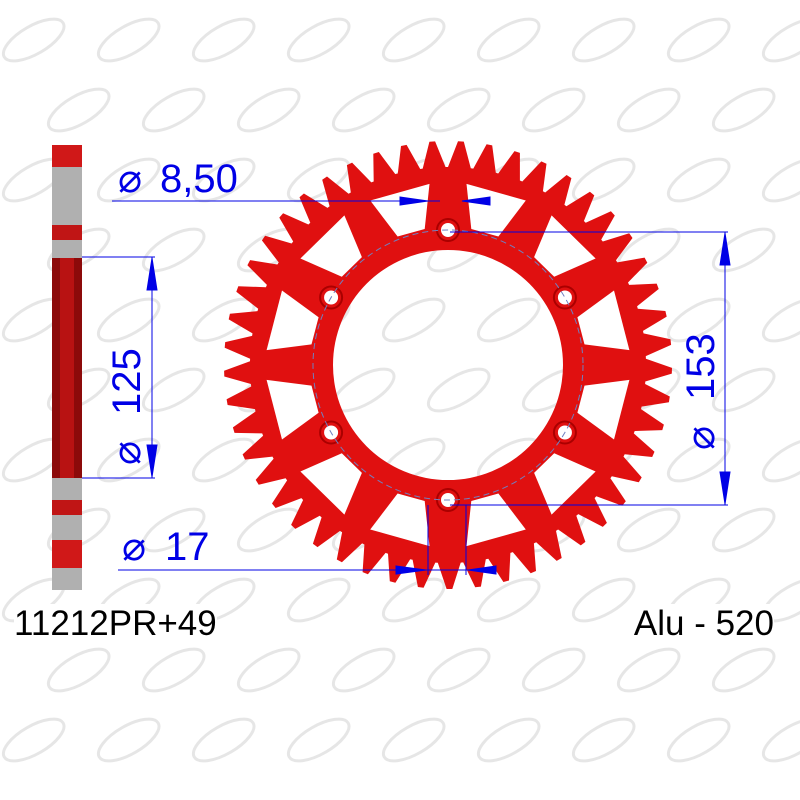 This screenshot has height=800, width=800. I want to click on material-pitch: Alu - 520, so click(703, 624).